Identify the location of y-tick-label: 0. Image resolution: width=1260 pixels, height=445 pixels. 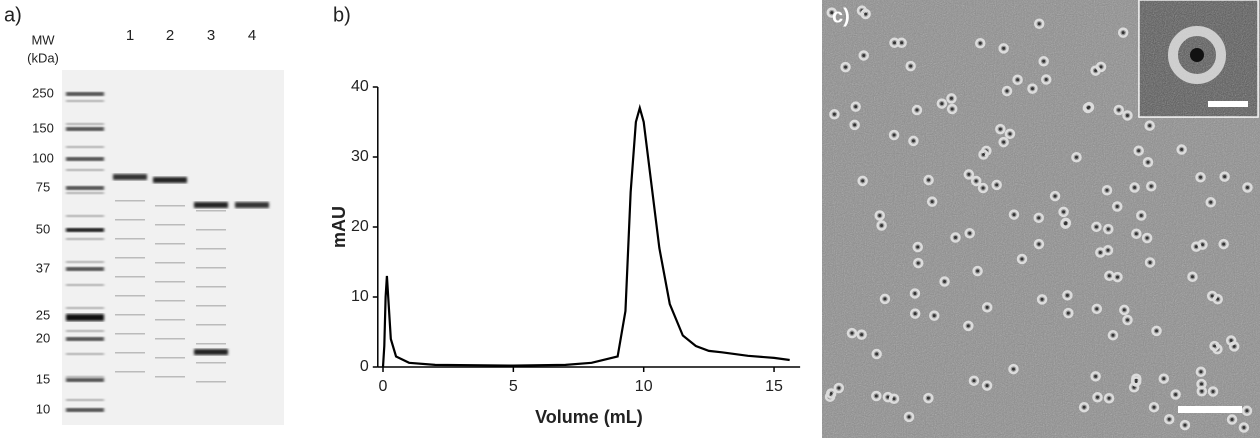
(364, 366).